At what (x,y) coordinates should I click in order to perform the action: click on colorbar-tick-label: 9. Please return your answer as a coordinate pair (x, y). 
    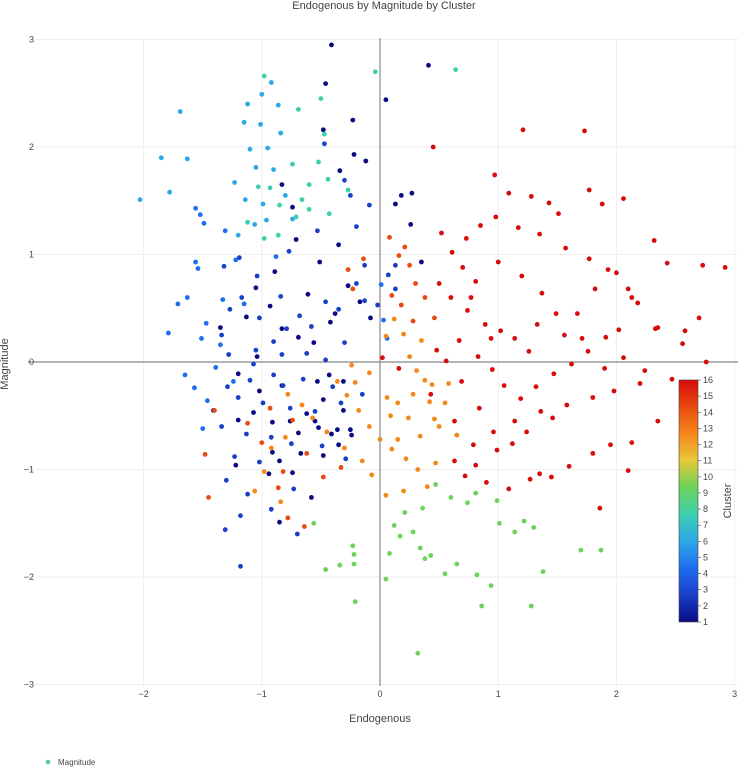
    Looking at the image, I should click on (705, 493).